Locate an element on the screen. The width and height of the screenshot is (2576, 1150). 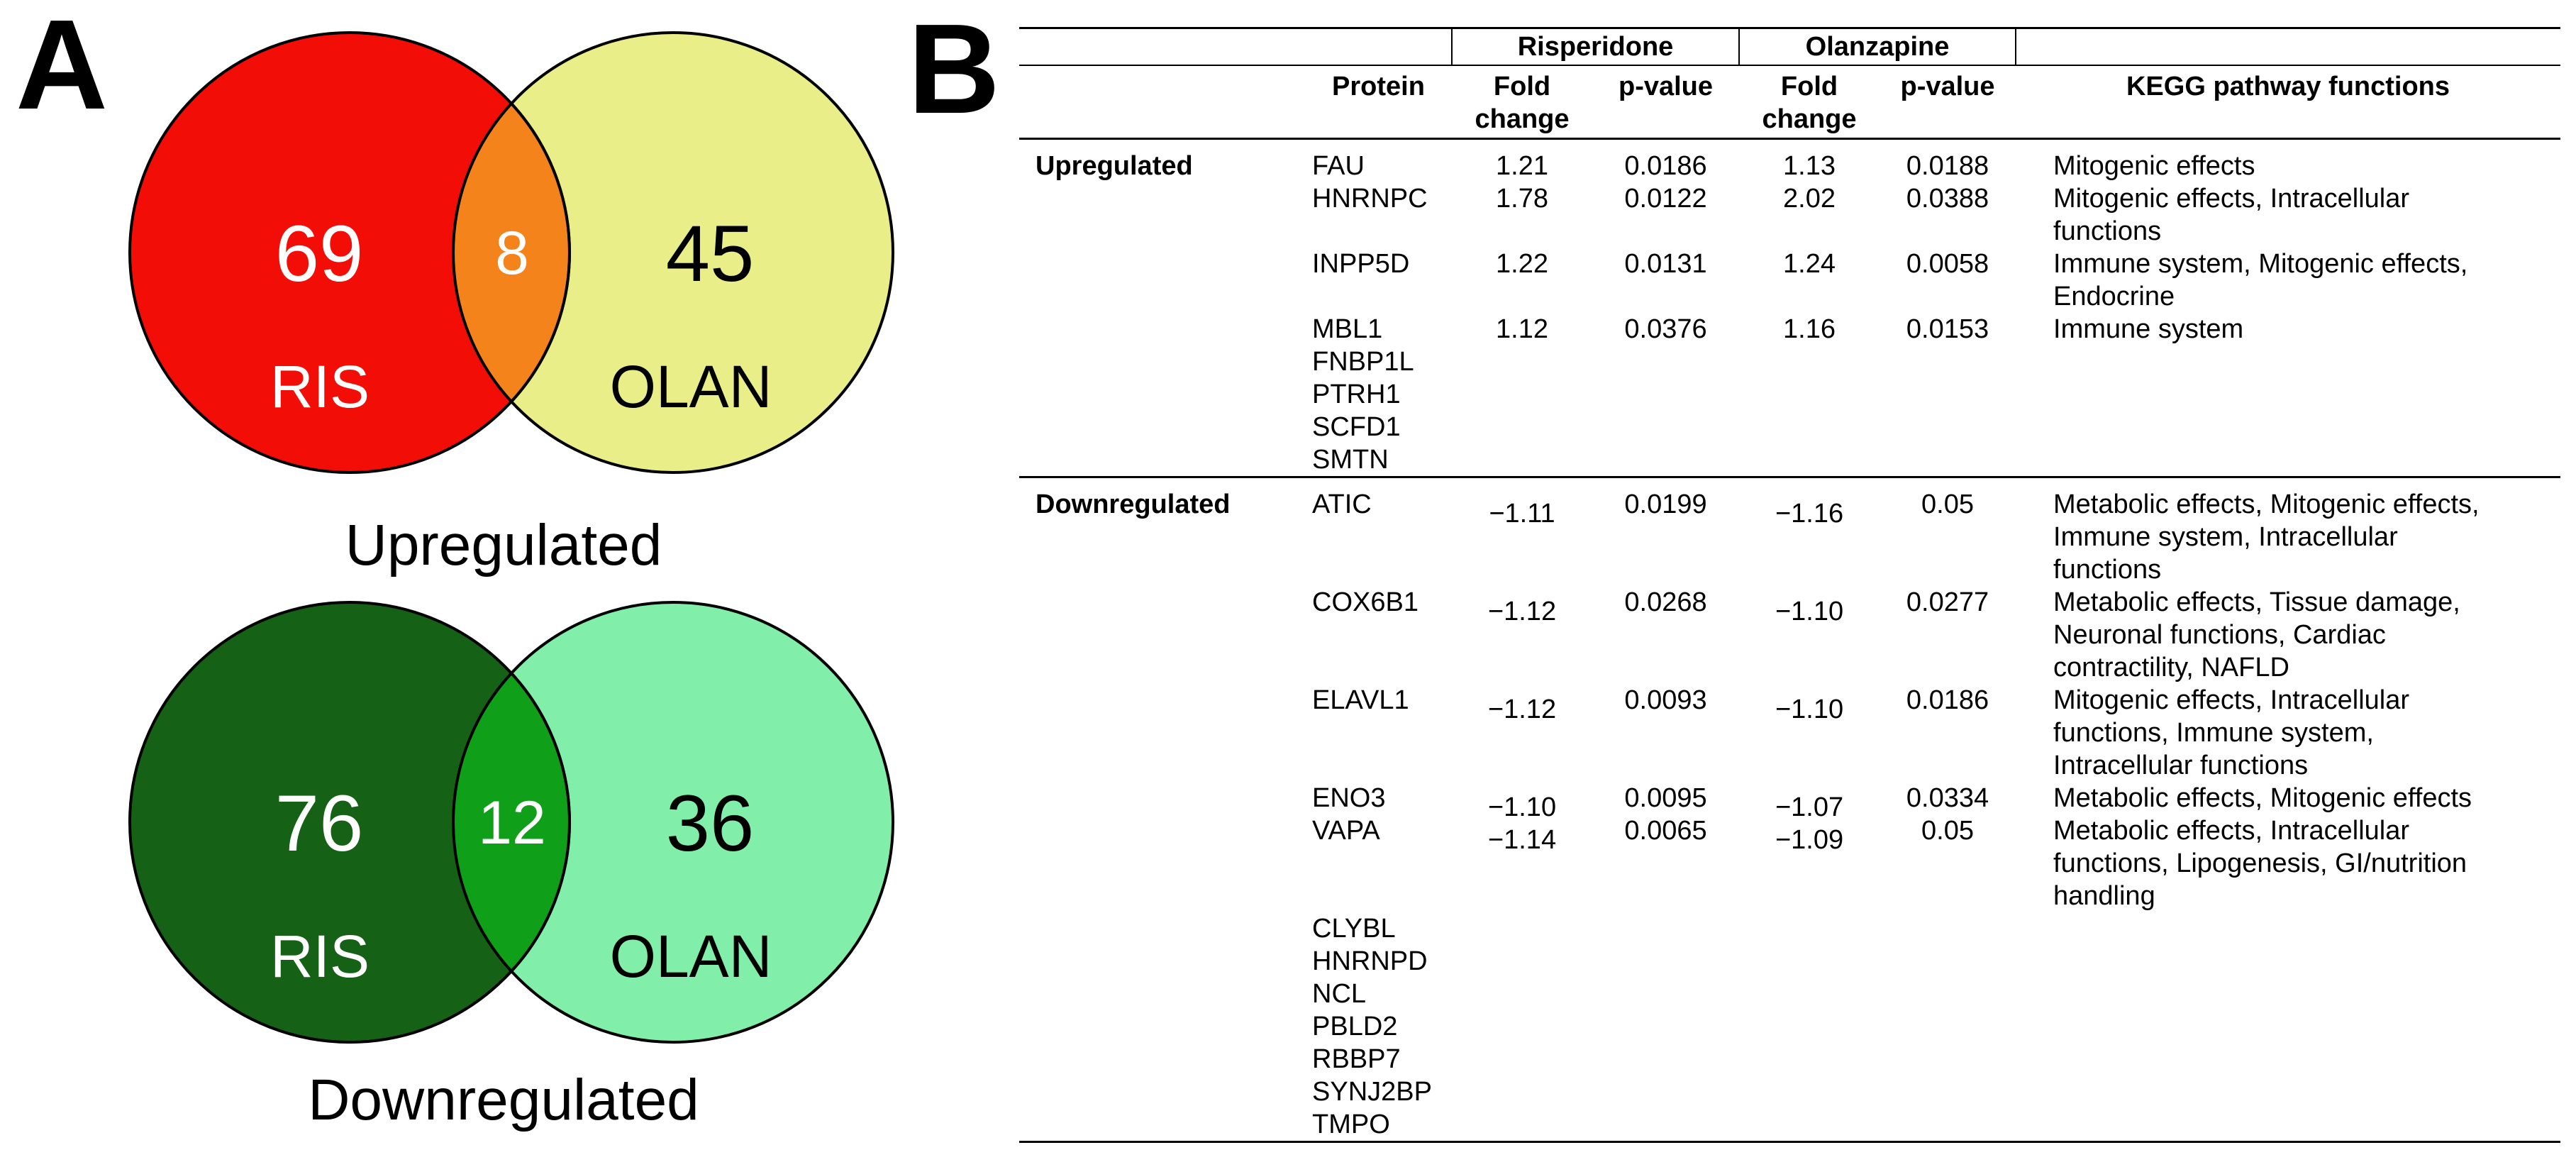
kegg-column-header: KEGG pathway functions is located at coordinates (2288, 86).